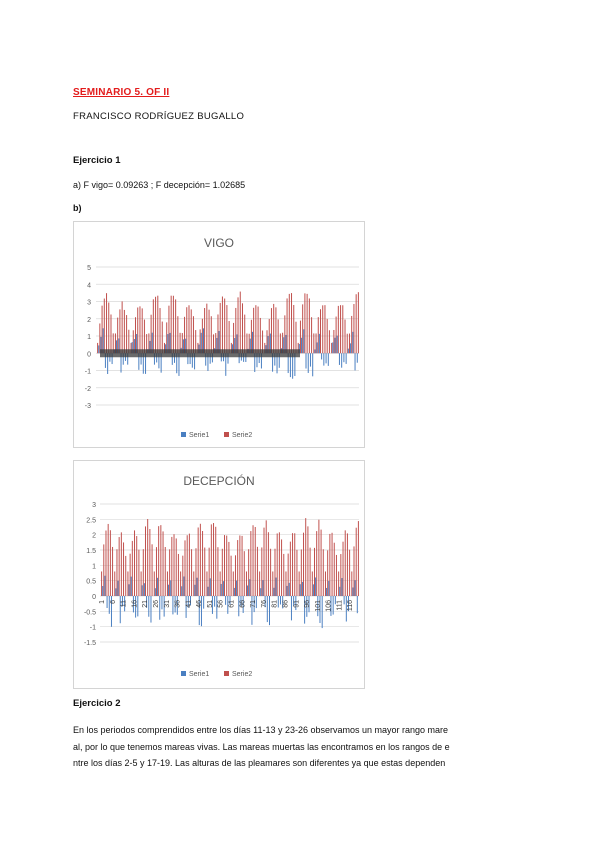  What do you see at coordinates (121, 92) in the screenshot?
I see `document-title: SEMINARIO 5. OF II` at bounding box center [121, 92].